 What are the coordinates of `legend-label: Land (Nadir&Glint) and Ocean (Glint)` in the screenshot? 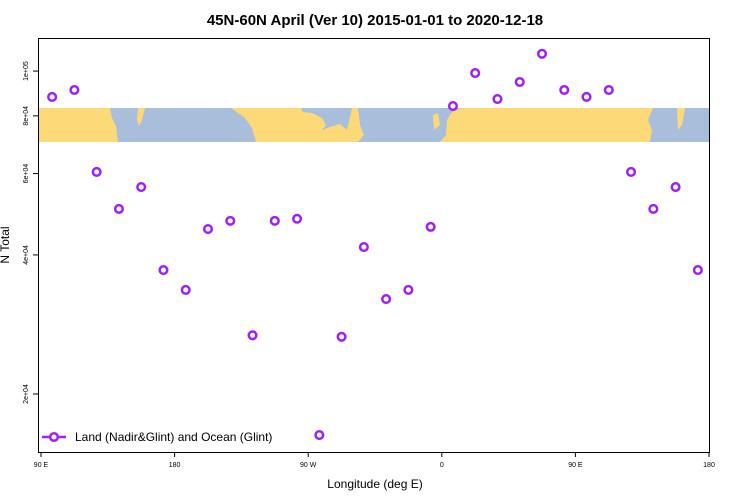 It's located at (173, 437).